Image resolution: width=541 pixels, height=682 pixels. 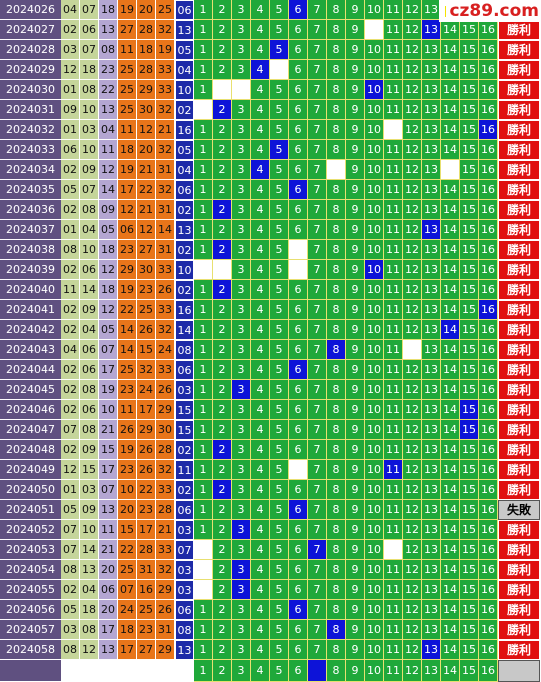 I want to click on blue-grid-hit-cell: 14, so click(x=450, y=330).